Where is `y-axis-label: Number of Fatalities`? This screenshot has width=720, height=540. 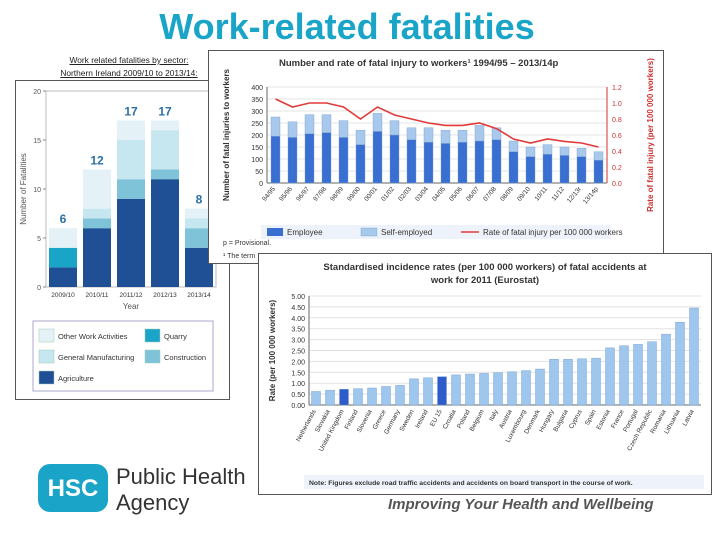
y-axis-label: Number of Fatalities is located at coordinates (23, 189).